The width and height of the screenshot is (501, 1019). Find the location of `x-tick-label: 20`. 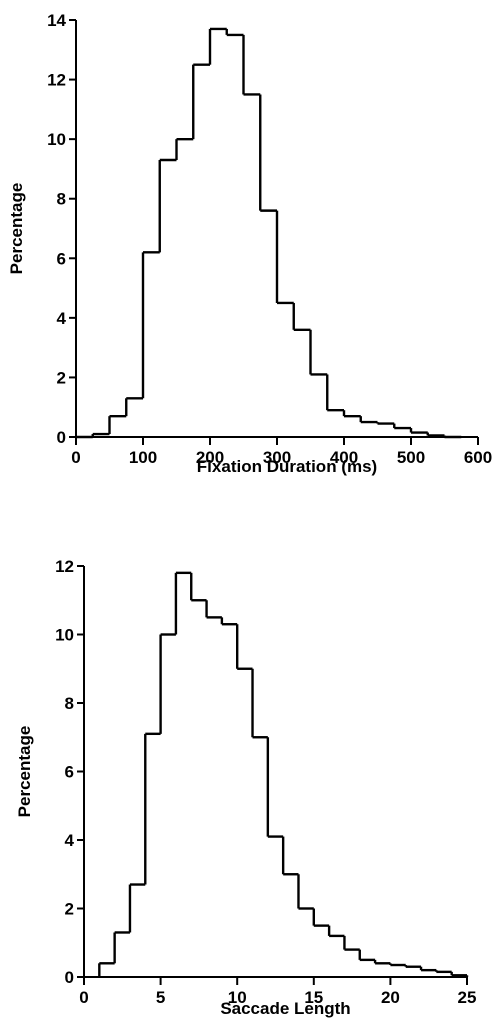

x-tick-label: 20 is located at coordinates (390, 997).